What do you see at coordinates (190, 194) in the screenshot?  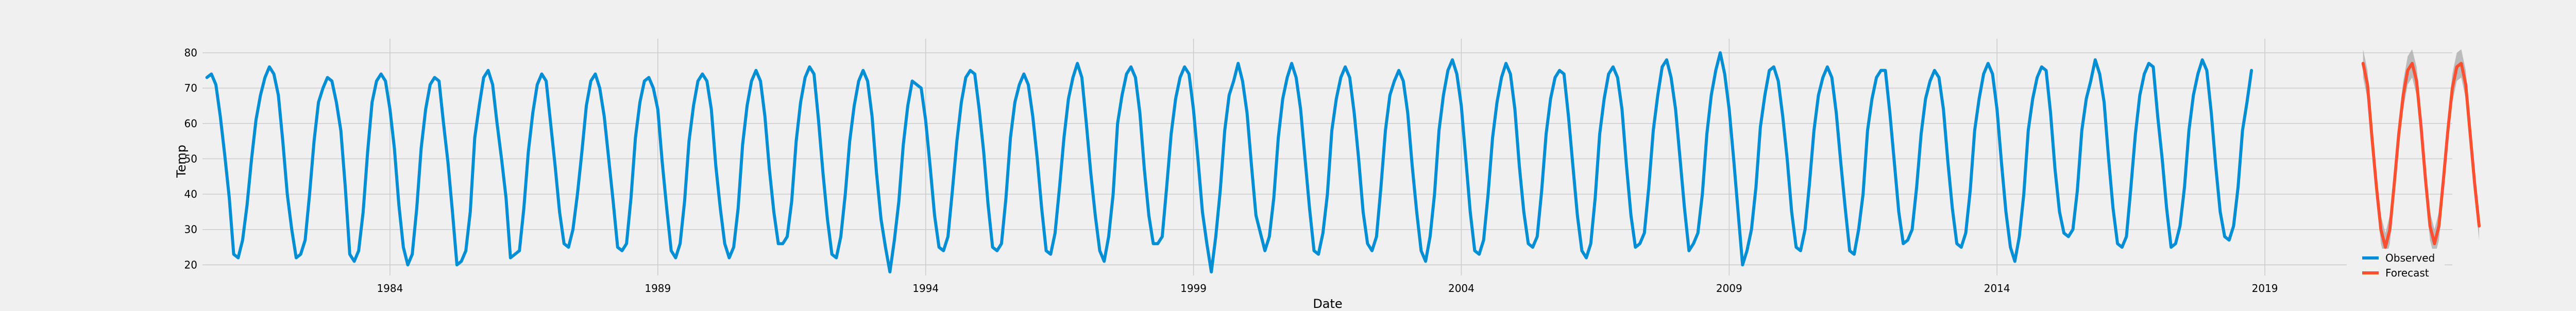 I see `y-tick-label: 40` at bounding box center [190, 194].